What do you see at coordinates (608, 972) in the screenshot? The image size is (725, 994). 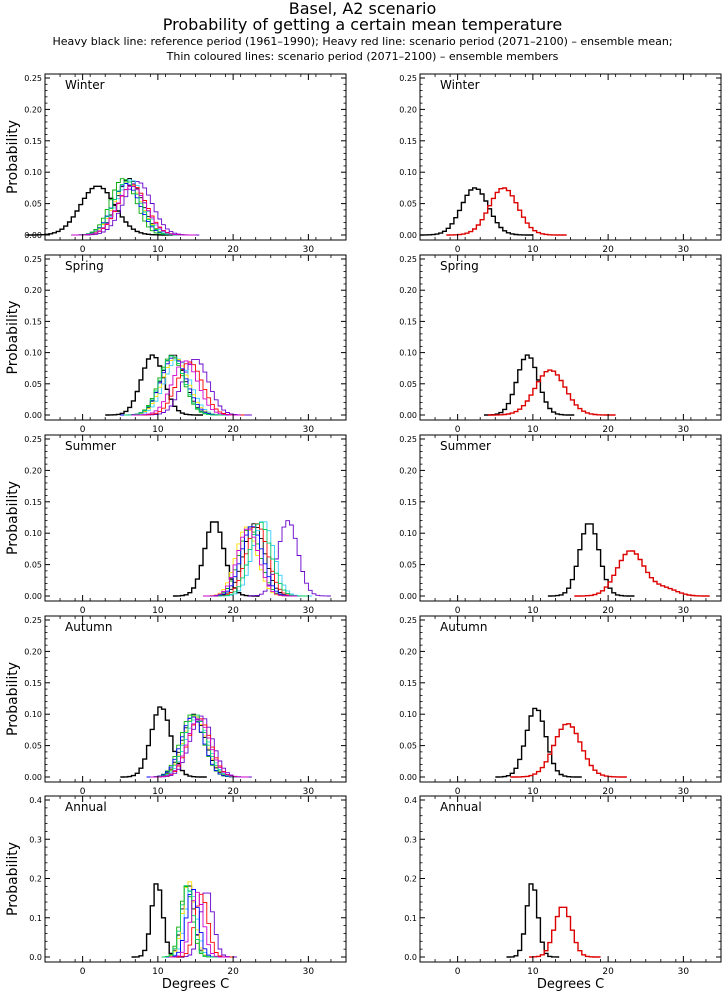 I see `xtick-label-right-annual: 20` at bounding box center [608, 972].